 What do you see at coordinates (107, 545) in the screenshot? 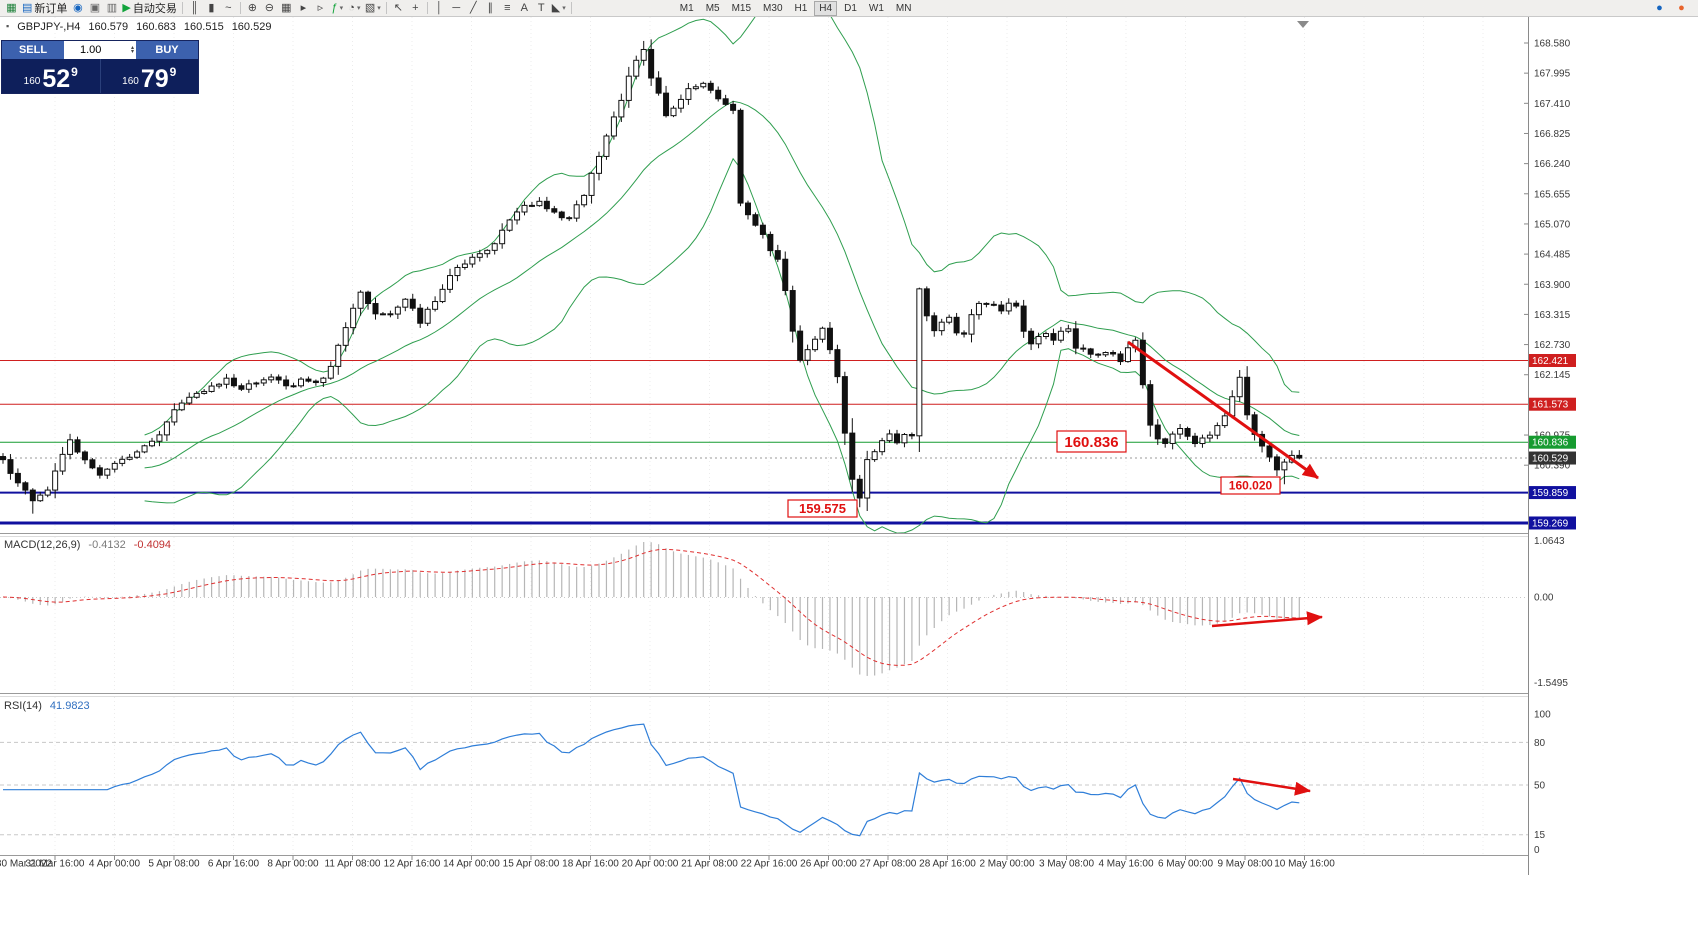
I see `macd-main-value: -0.4132` at bounding box center [107, 545].